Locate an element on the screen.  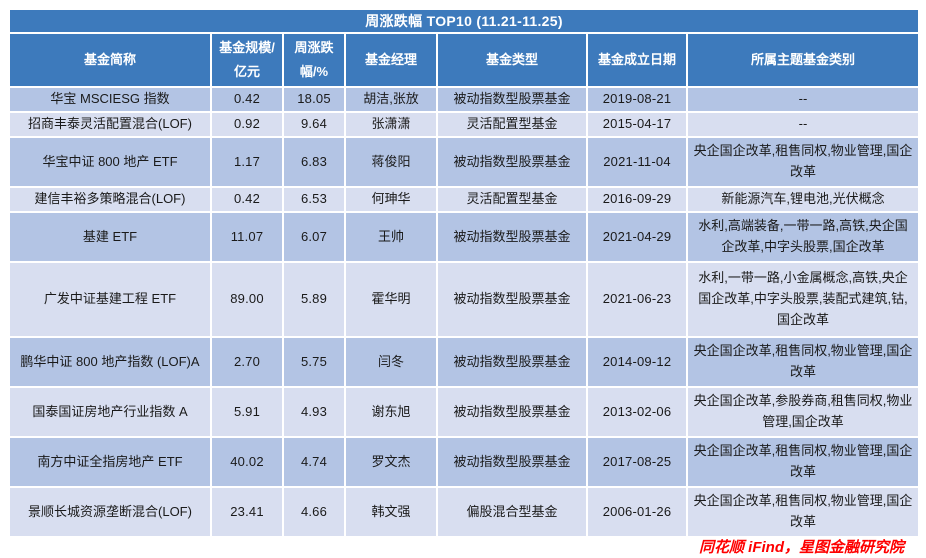
cell-fund-name: 华宝中证 800 地产 ETF is located at coordinates (110, 162).